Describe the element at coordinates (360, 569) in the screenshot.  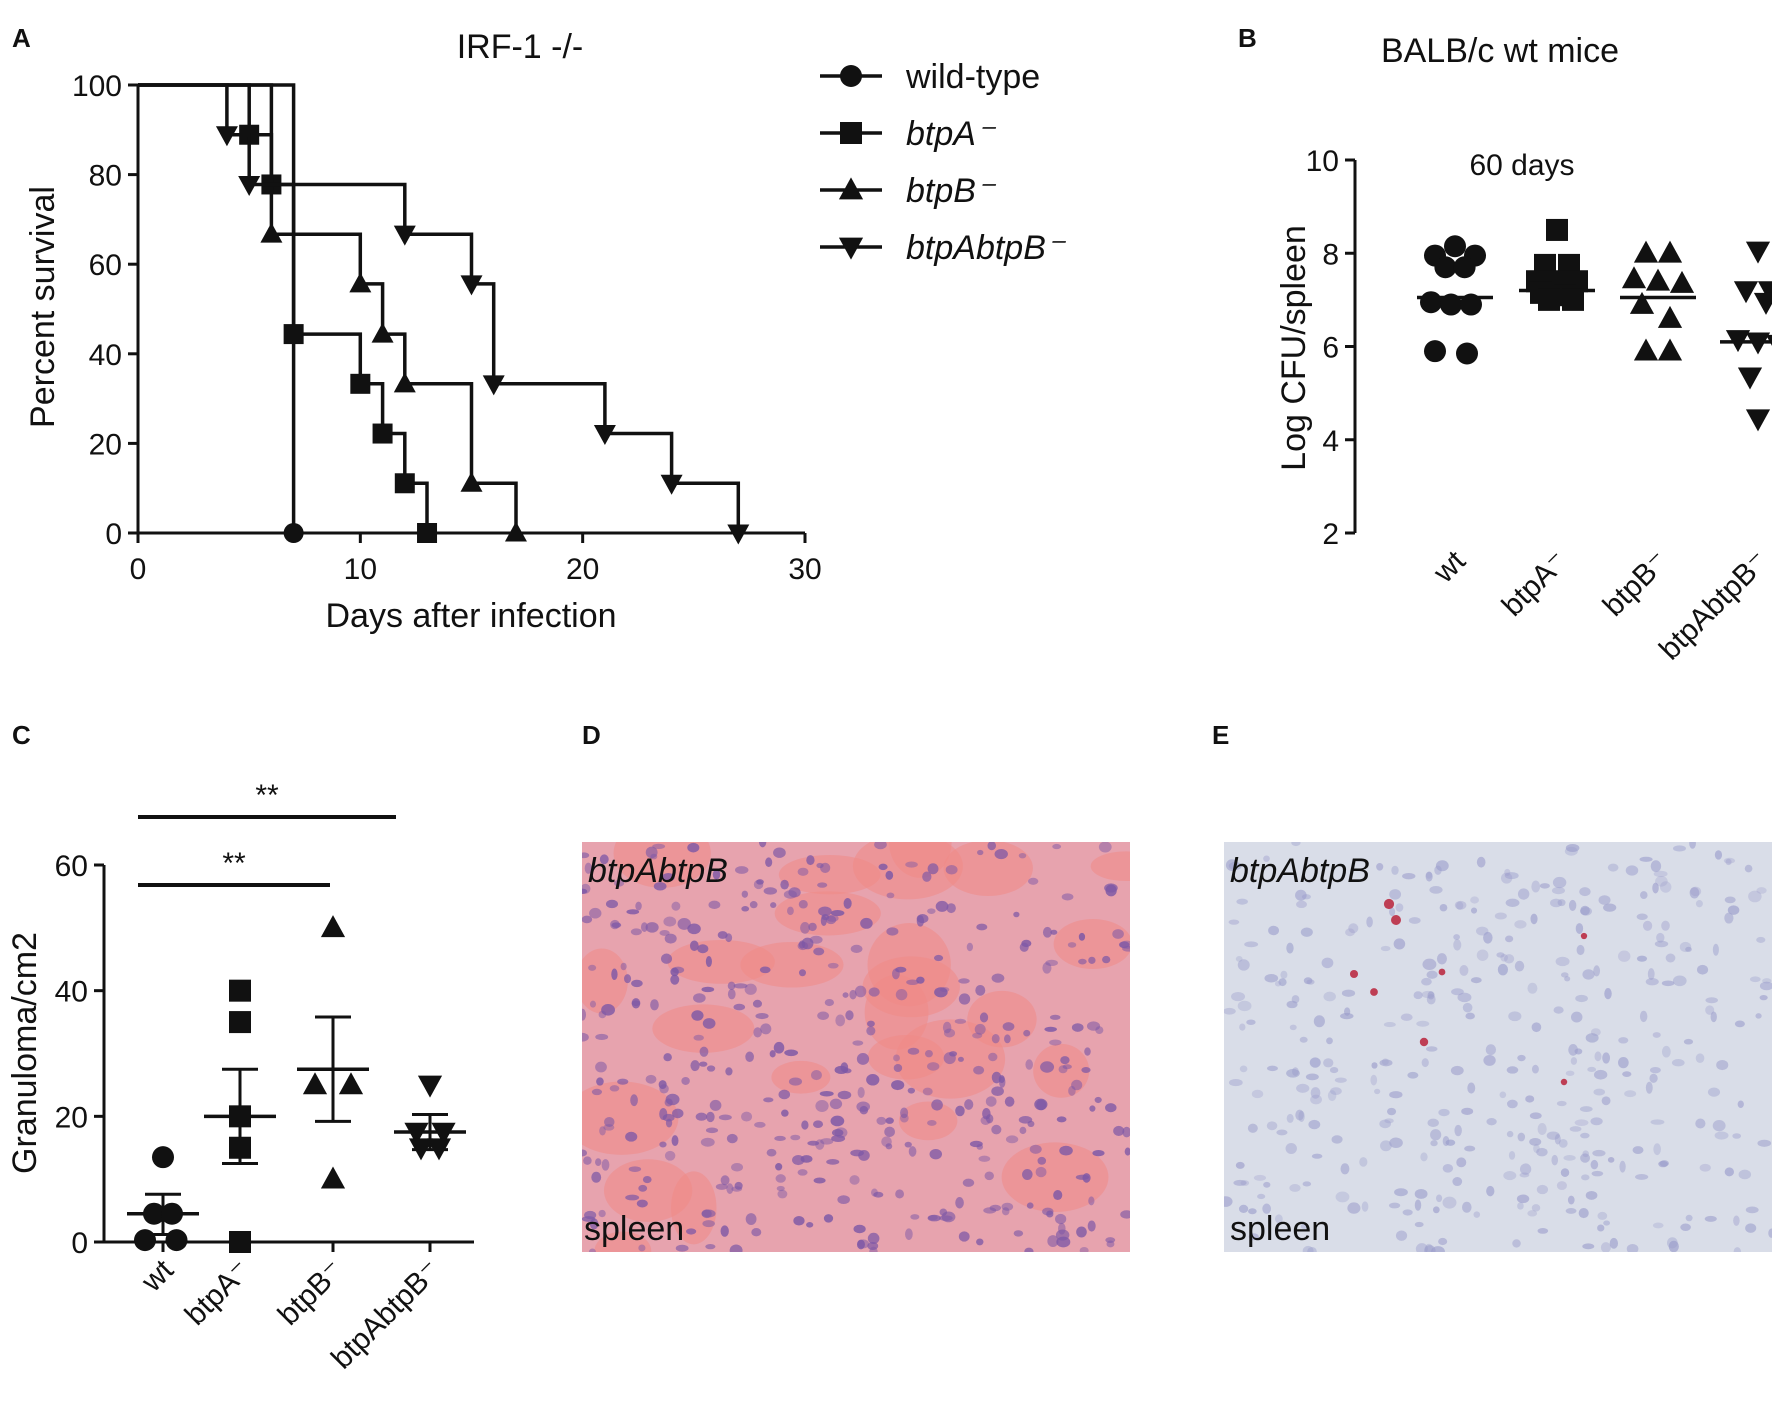
I see `chart-a-x-tick-label: 10` at that location.